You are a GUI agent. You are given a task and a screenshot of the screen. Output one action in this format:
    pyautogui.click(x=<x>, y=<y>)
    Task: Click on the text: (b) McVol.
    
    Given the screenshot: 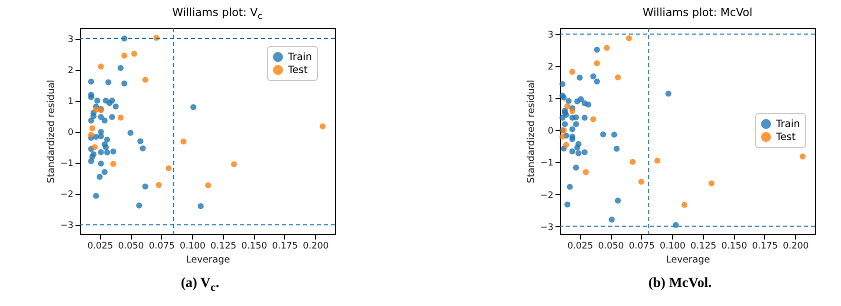 What is the action you would take?
    pyautogui.click(x=680, y=284)
    